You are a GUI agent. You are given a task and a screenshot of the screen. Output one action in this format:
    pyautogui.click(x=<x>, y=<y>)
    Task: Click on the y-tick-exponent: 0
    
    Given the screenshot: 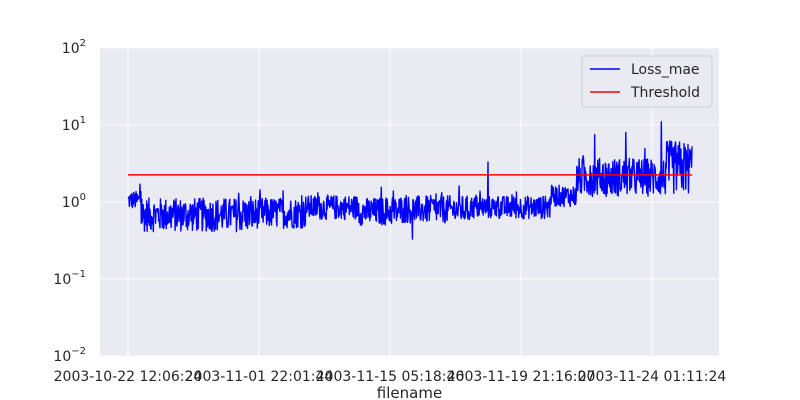 What is the action you would take?
    pyautogui.click(x=83, y=197)
    